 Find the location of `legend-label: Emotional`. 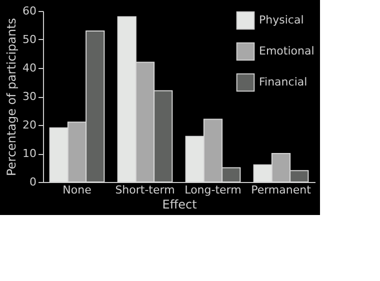

legend-label: Emotional is located at coordinates (286, 51).